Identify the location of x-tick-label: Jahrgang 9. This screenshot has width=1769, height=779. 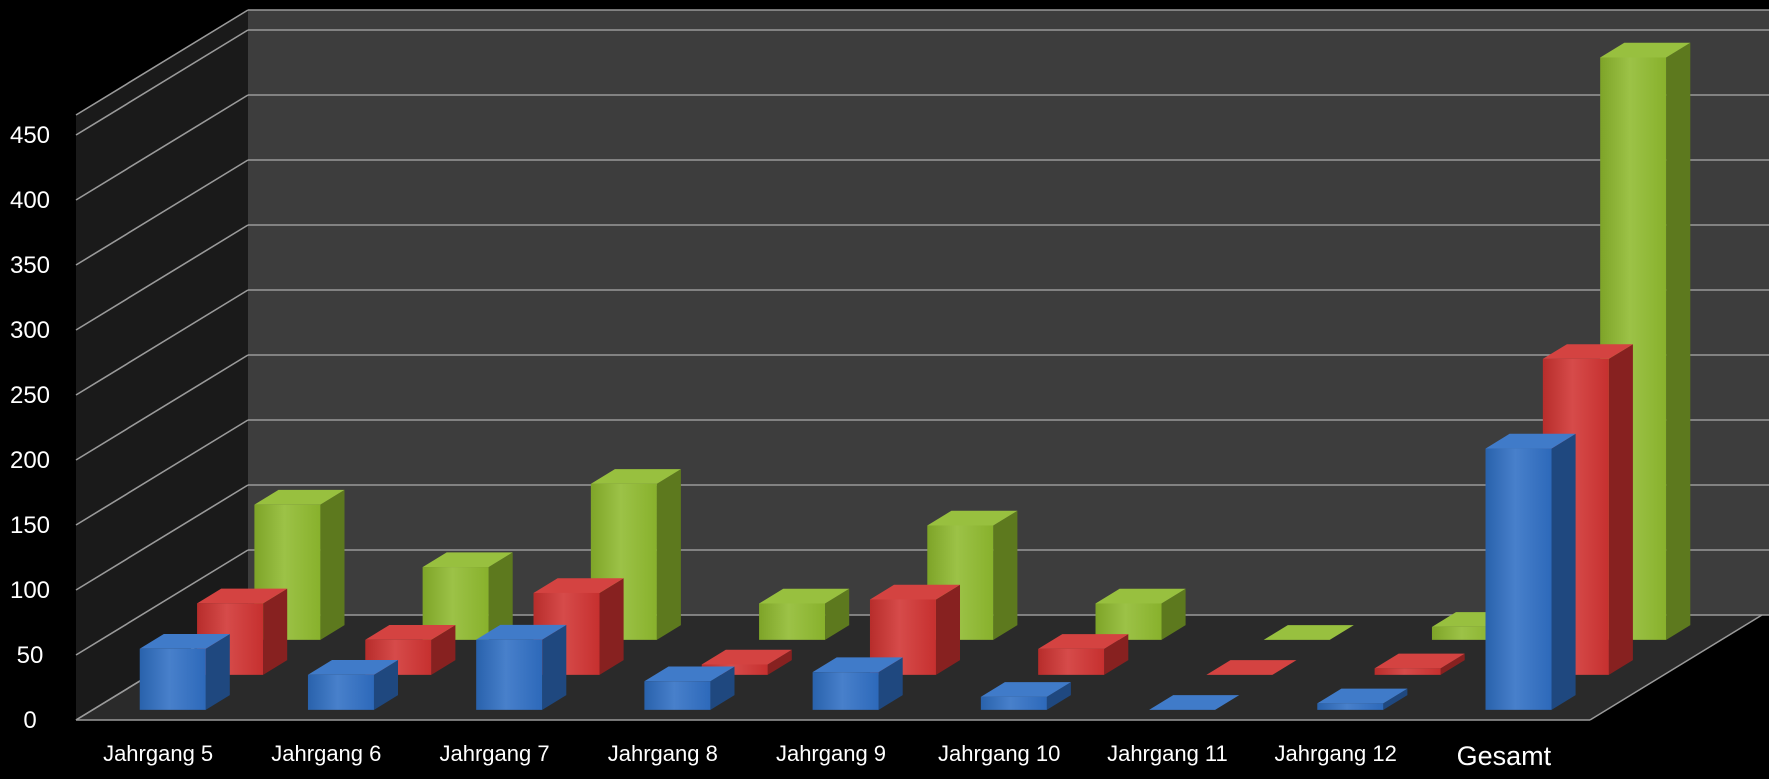
(831, 753).